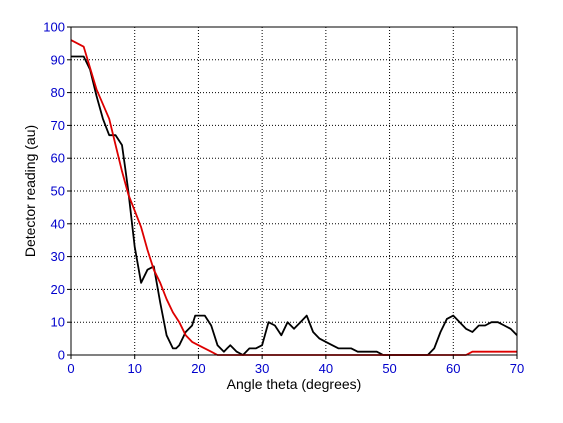  What do you see at coordinates (58, 92) in the screenshot?
I see `y-tick-label: 80` at bounding box center [58, 92].